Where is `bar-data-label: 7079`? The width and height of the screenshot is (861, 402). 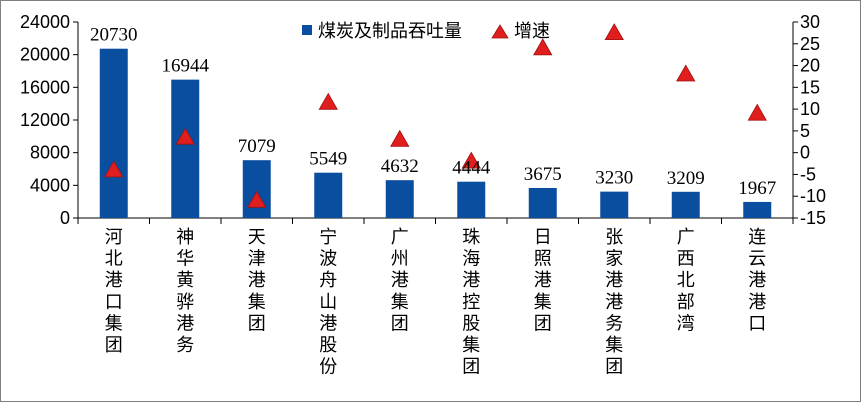 bar-data-label: 7079 is located at coordinates (257, 146).